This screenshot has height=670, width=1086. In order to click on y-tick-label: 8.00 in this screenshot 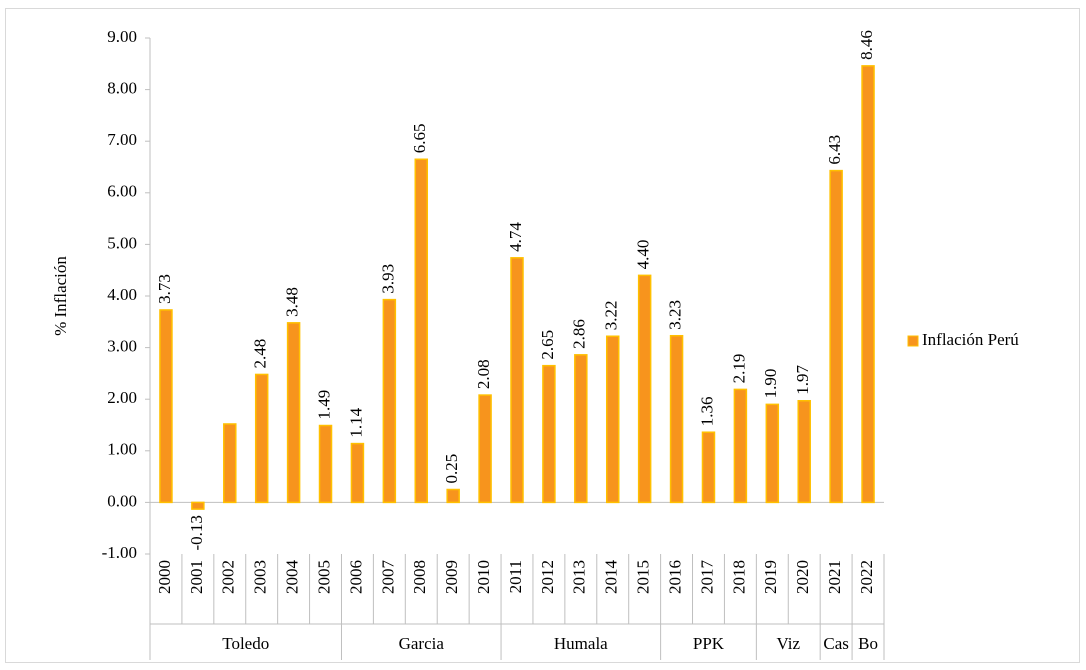, I will do `click(122, 88)`.